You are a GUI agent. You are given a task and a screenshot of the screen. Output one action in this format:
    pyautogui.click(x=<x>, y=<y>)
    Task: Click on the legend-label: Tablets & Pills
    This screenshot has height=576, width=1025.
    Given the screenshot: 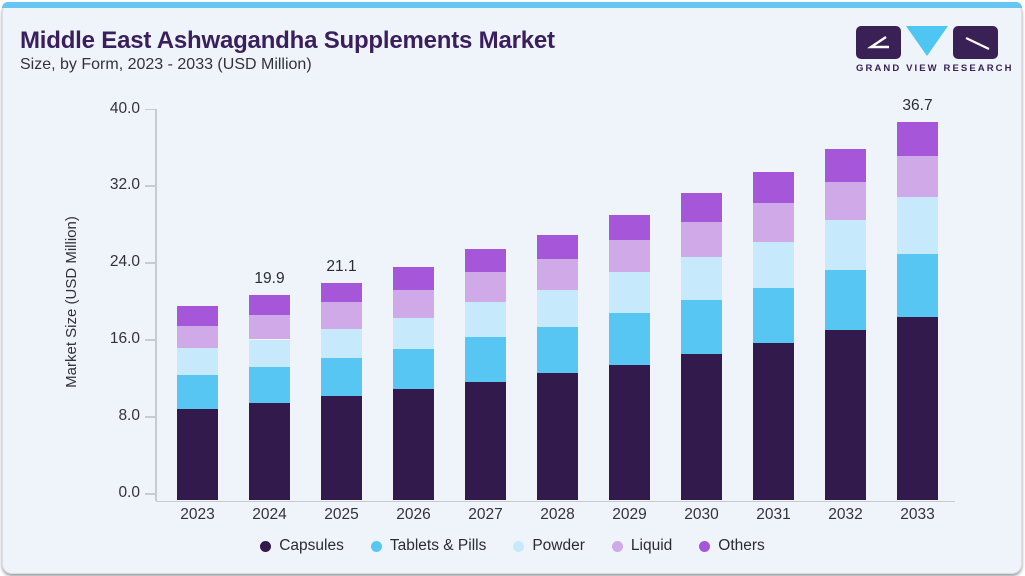 What is the action you would take?
    pyautogui.click(x=438, y=545)
    